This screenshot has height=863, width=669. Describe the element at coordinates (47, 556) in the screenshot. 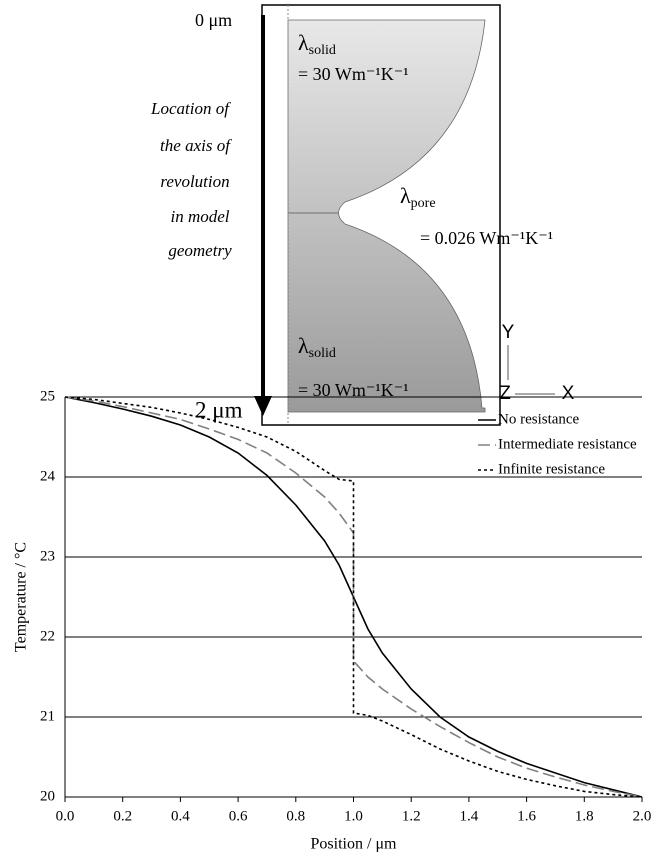

I see `y-tick-label: 23` at that location.